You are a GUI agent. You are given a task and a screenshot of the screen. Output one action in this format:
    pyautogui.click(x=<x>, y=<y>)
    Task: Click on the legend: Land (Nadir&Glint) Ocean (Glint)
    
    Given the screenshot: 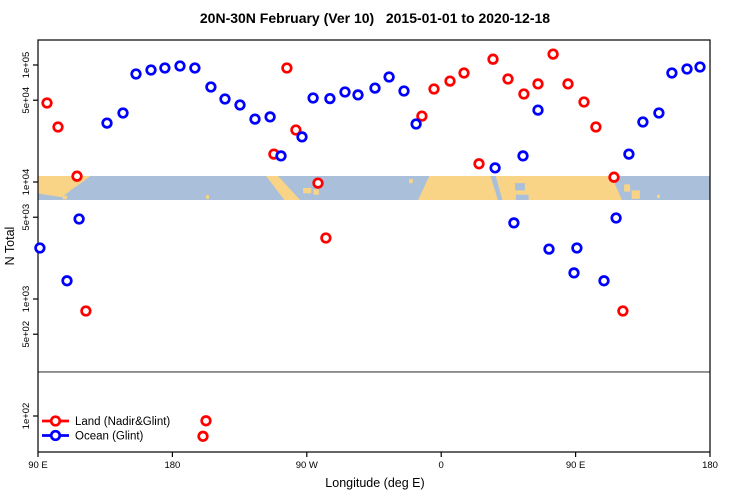 What is the action you would take?
    pyautogui.click(x=106, y=429)
    